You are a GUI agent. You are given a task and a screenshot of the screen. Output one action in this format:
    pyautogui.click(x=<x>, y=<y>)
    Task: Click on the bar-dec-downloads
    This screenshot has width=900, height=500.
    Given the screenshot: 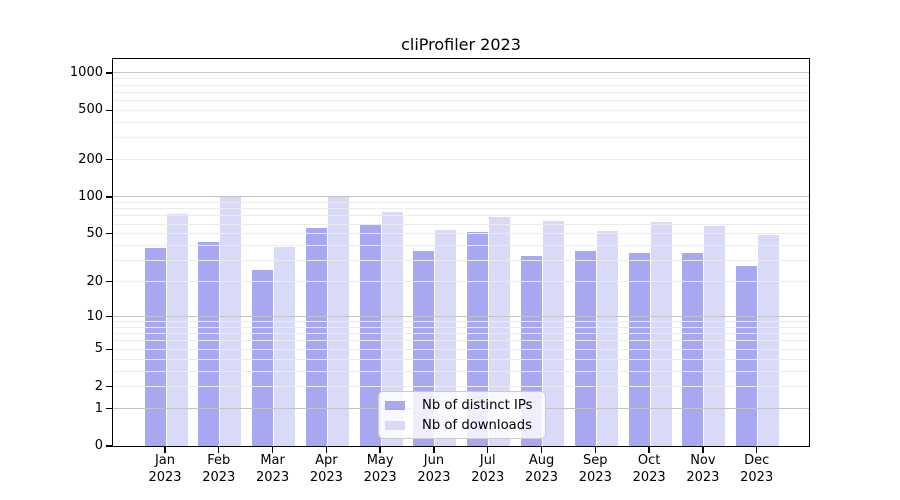 What is the action you would take?
    pyautogui.click(x=769, y=340)
    